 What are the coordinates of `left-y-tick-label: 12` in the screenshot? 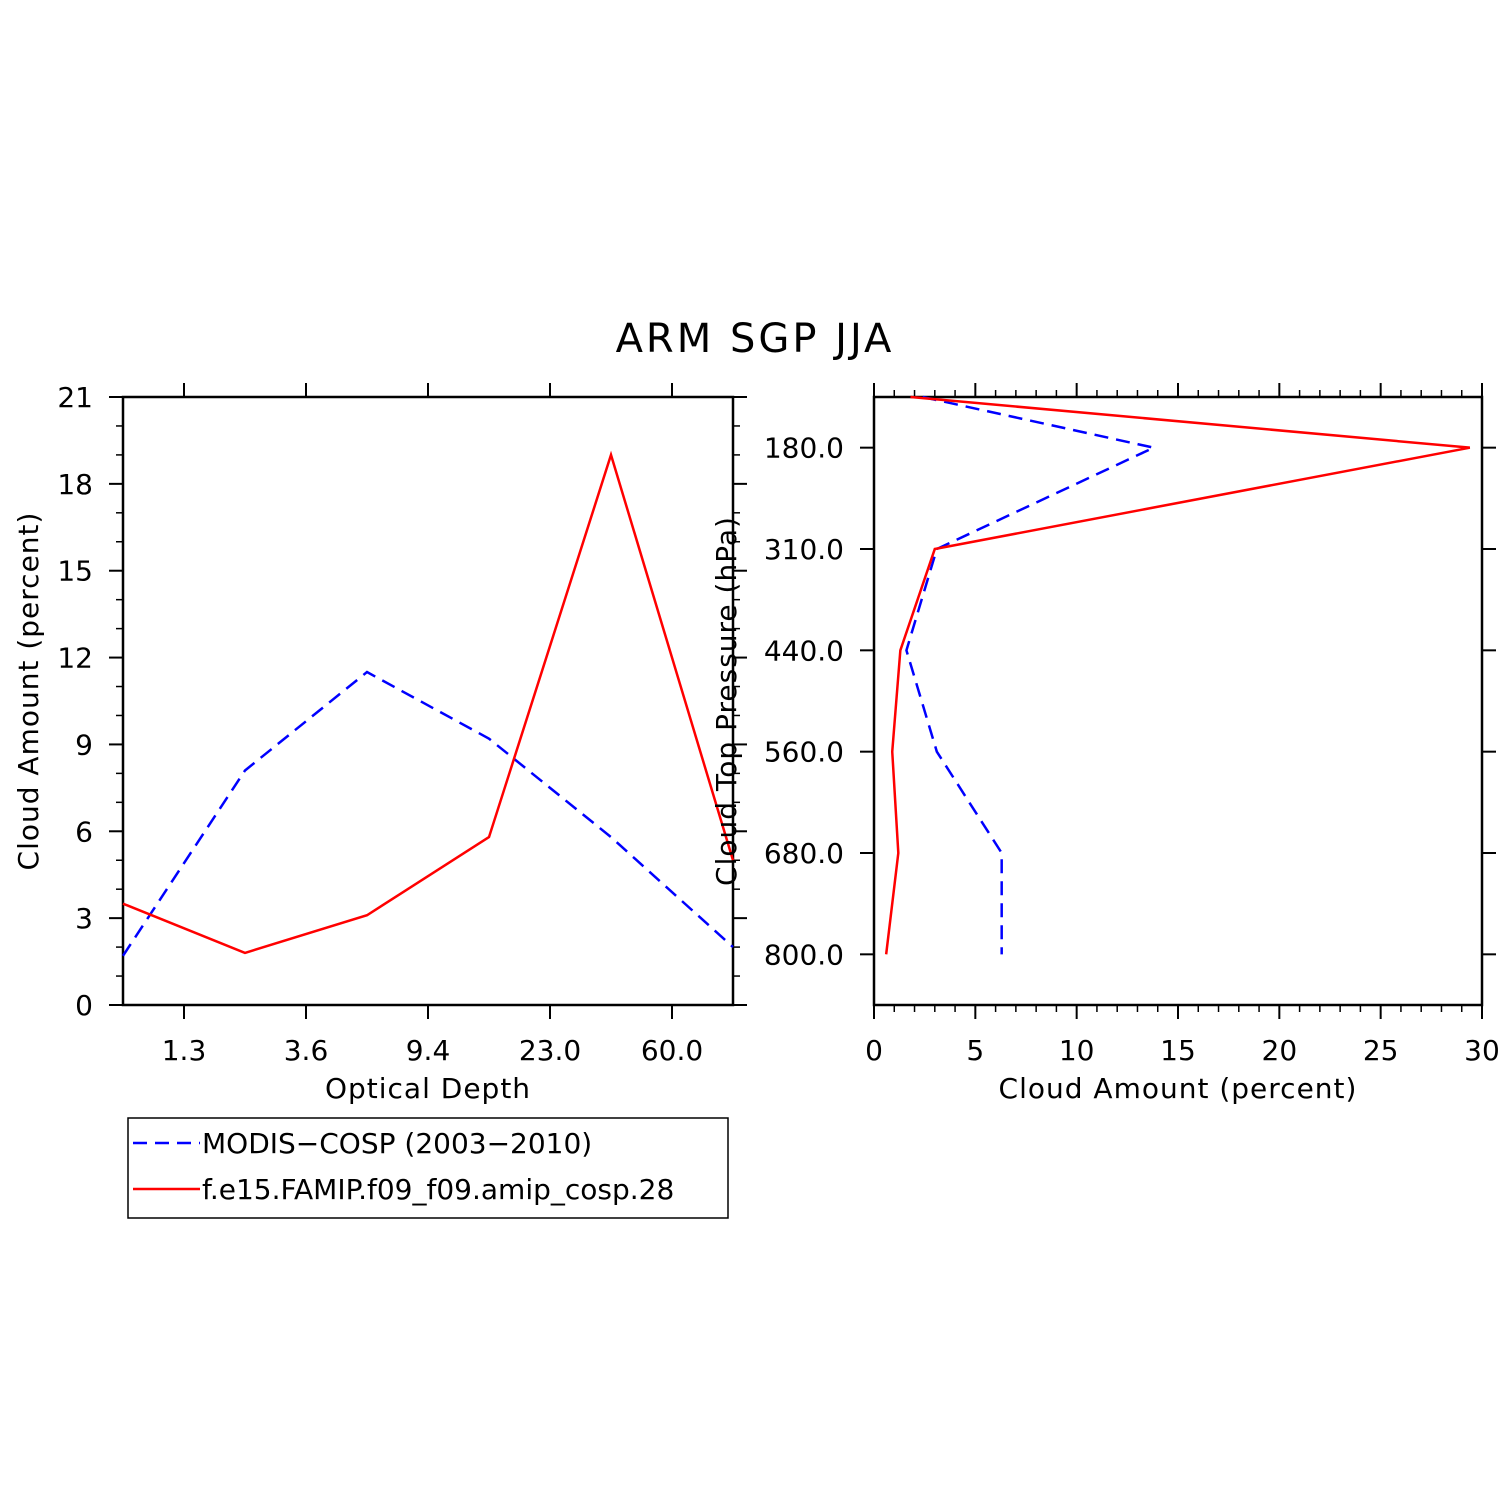 It's located at (75, 658).